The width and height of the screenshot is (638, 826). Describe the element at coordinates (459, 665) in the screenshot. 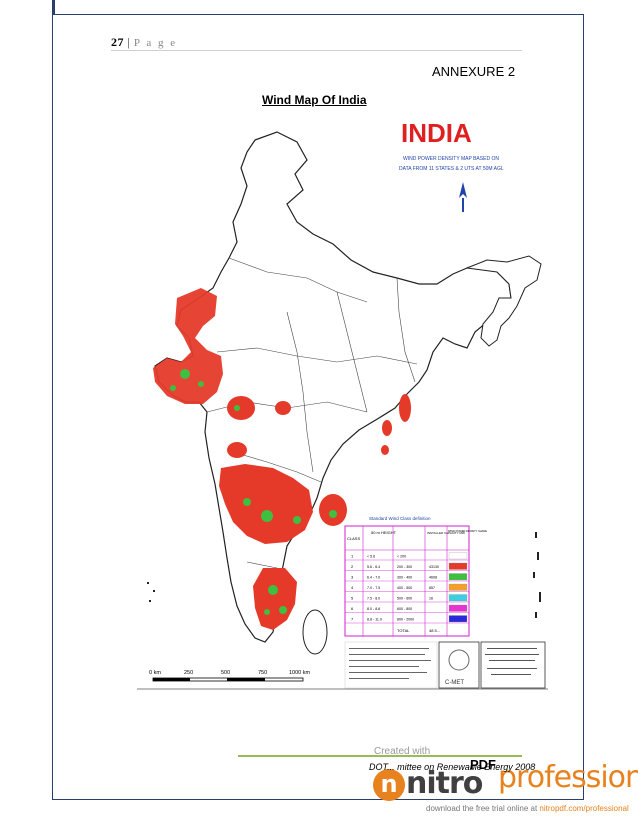

I see `org-logo-box: C-MET` at that location.